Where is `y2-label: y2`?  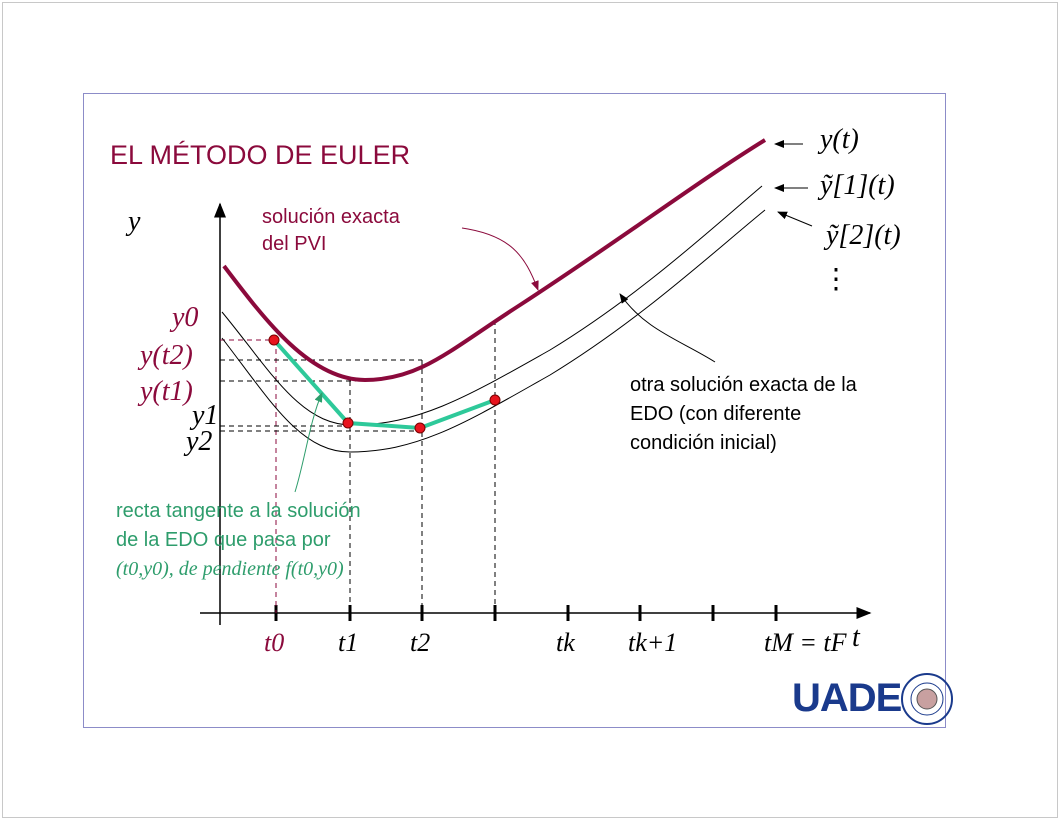 y2-label: y2 is located at coordinates (199, 441).